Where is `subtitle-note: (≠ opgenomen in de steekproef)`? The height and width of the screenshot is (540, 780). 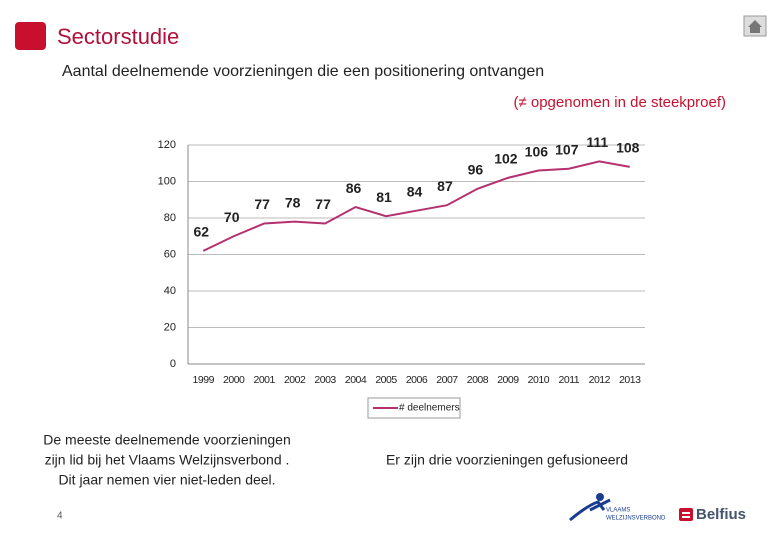 subtitle-note: (≠ opgenomen in de steekproef) is located at coordinates (619, 102).